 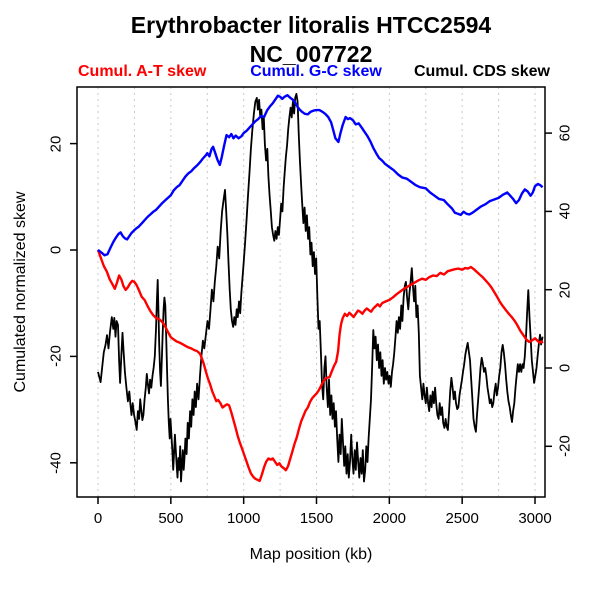 What do you see at coordinates (565, 290) in the screenshot?
I see `y-right-tick-label: 20` at bounding box center [565, 290].